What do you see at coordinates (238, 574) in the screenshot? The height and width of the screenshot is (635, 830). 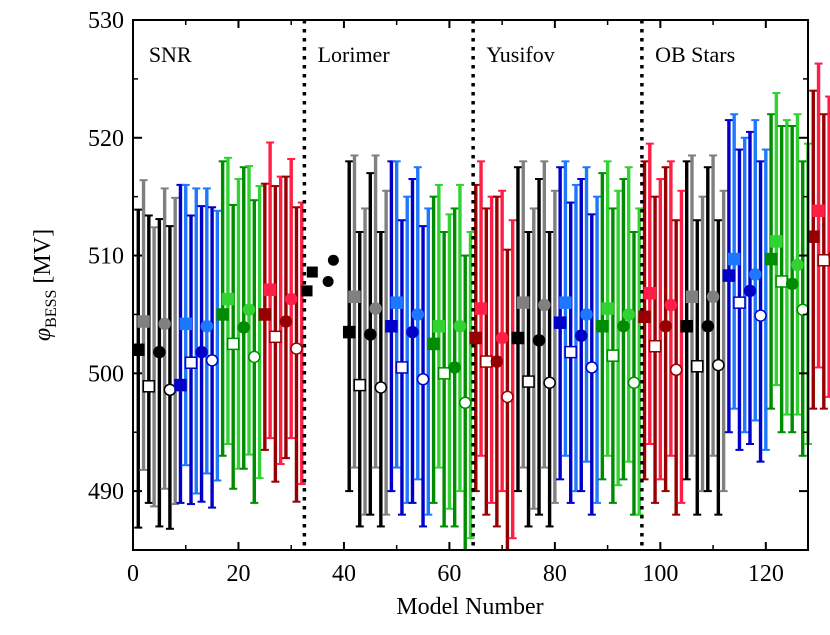 I see `x-tick-label: 20` at bounding box center [238, 574].